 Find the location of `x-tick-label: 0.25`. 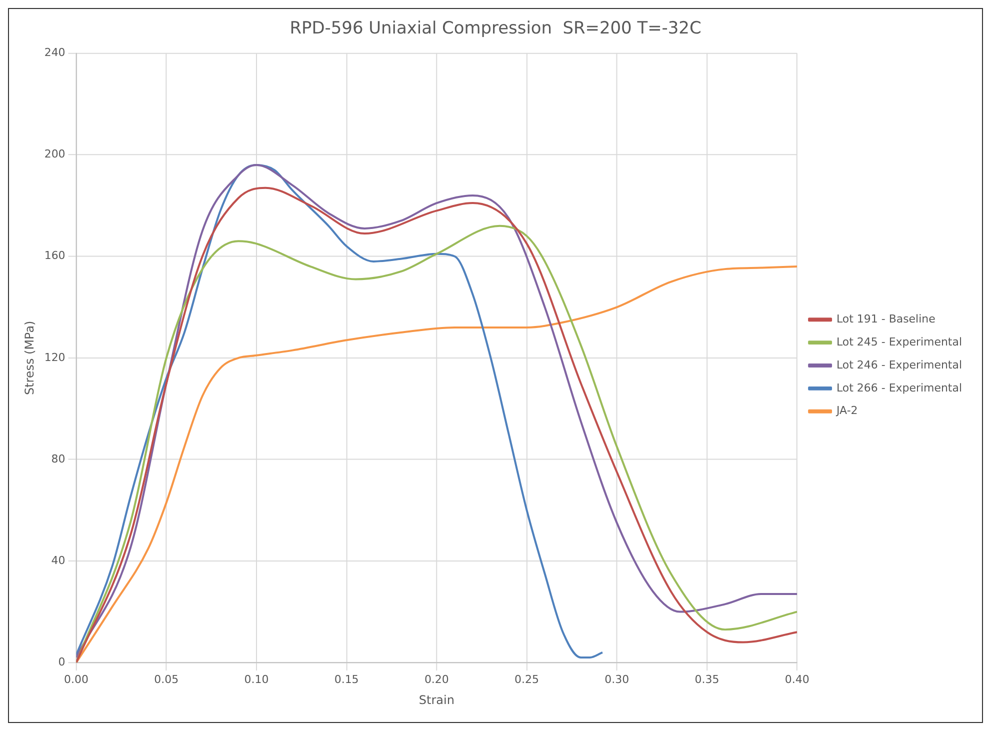

x-tick-label: 0.25 is located at coordinates (527, 679).